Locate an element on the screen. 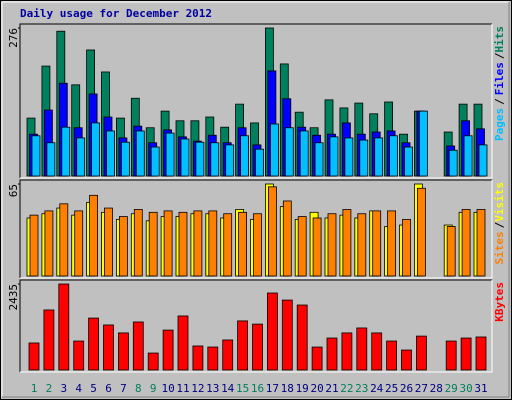  x-tick-label: 2 is located at coordinates (49, 388).